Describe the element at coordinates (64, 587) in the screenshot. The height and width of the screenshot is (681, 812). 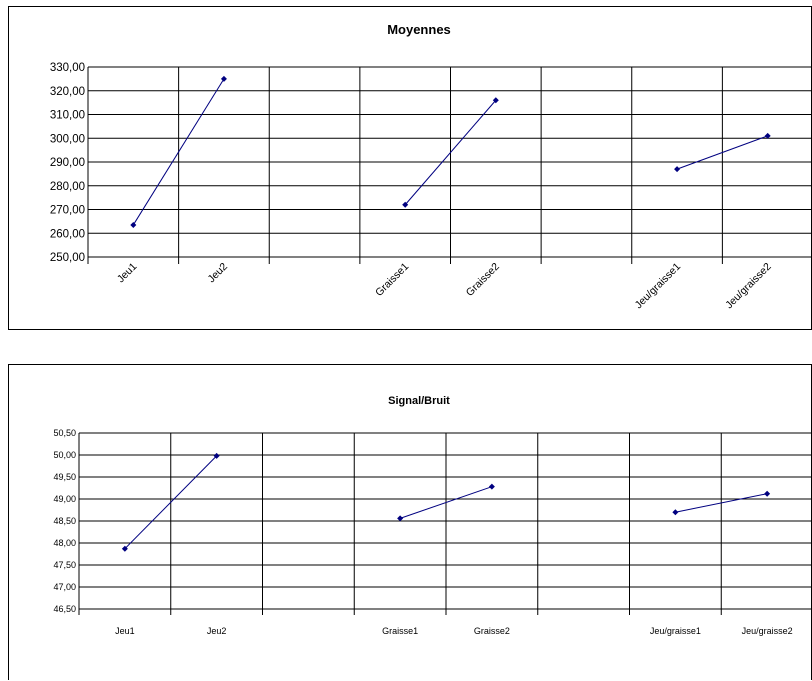
I see `y-tick-label: 47,00` at that location.